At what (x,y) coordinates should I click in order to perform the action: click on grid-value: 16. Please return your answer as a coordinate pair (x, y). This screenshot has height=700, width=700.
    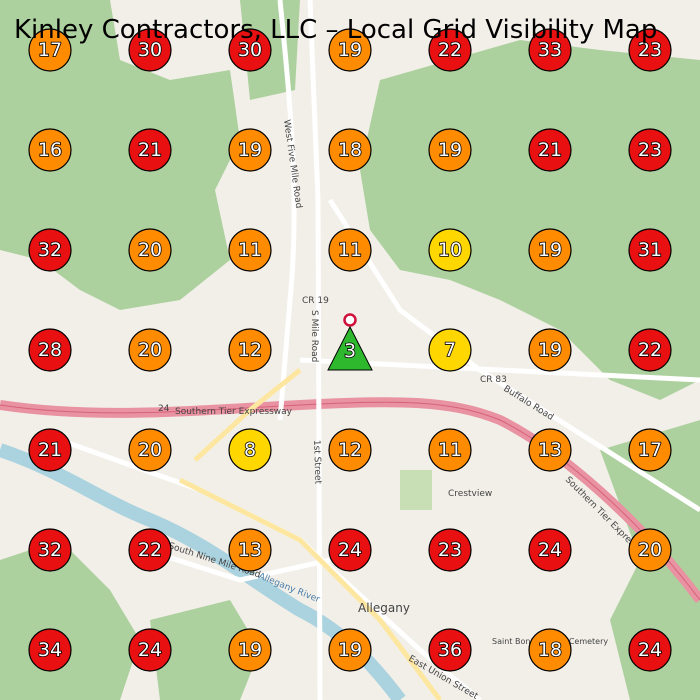
    Looking at the image, I should click on (50, 150).